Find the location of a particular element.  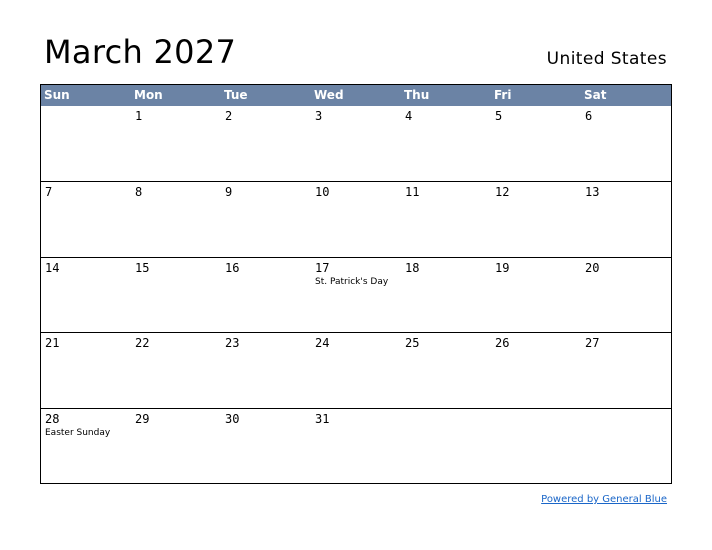

day-number: 8 is located at coordinates (139, 192).